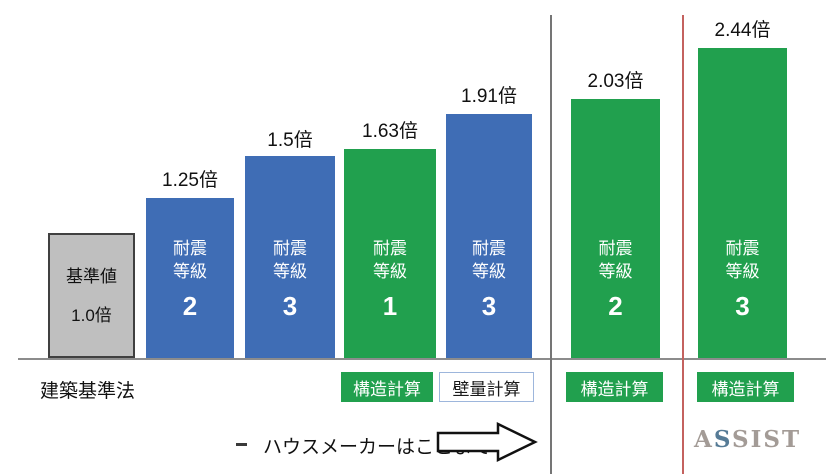 This screenshot has height=474, width=840. I want to click on assist-logo: ASSIST, so click(747, 440).